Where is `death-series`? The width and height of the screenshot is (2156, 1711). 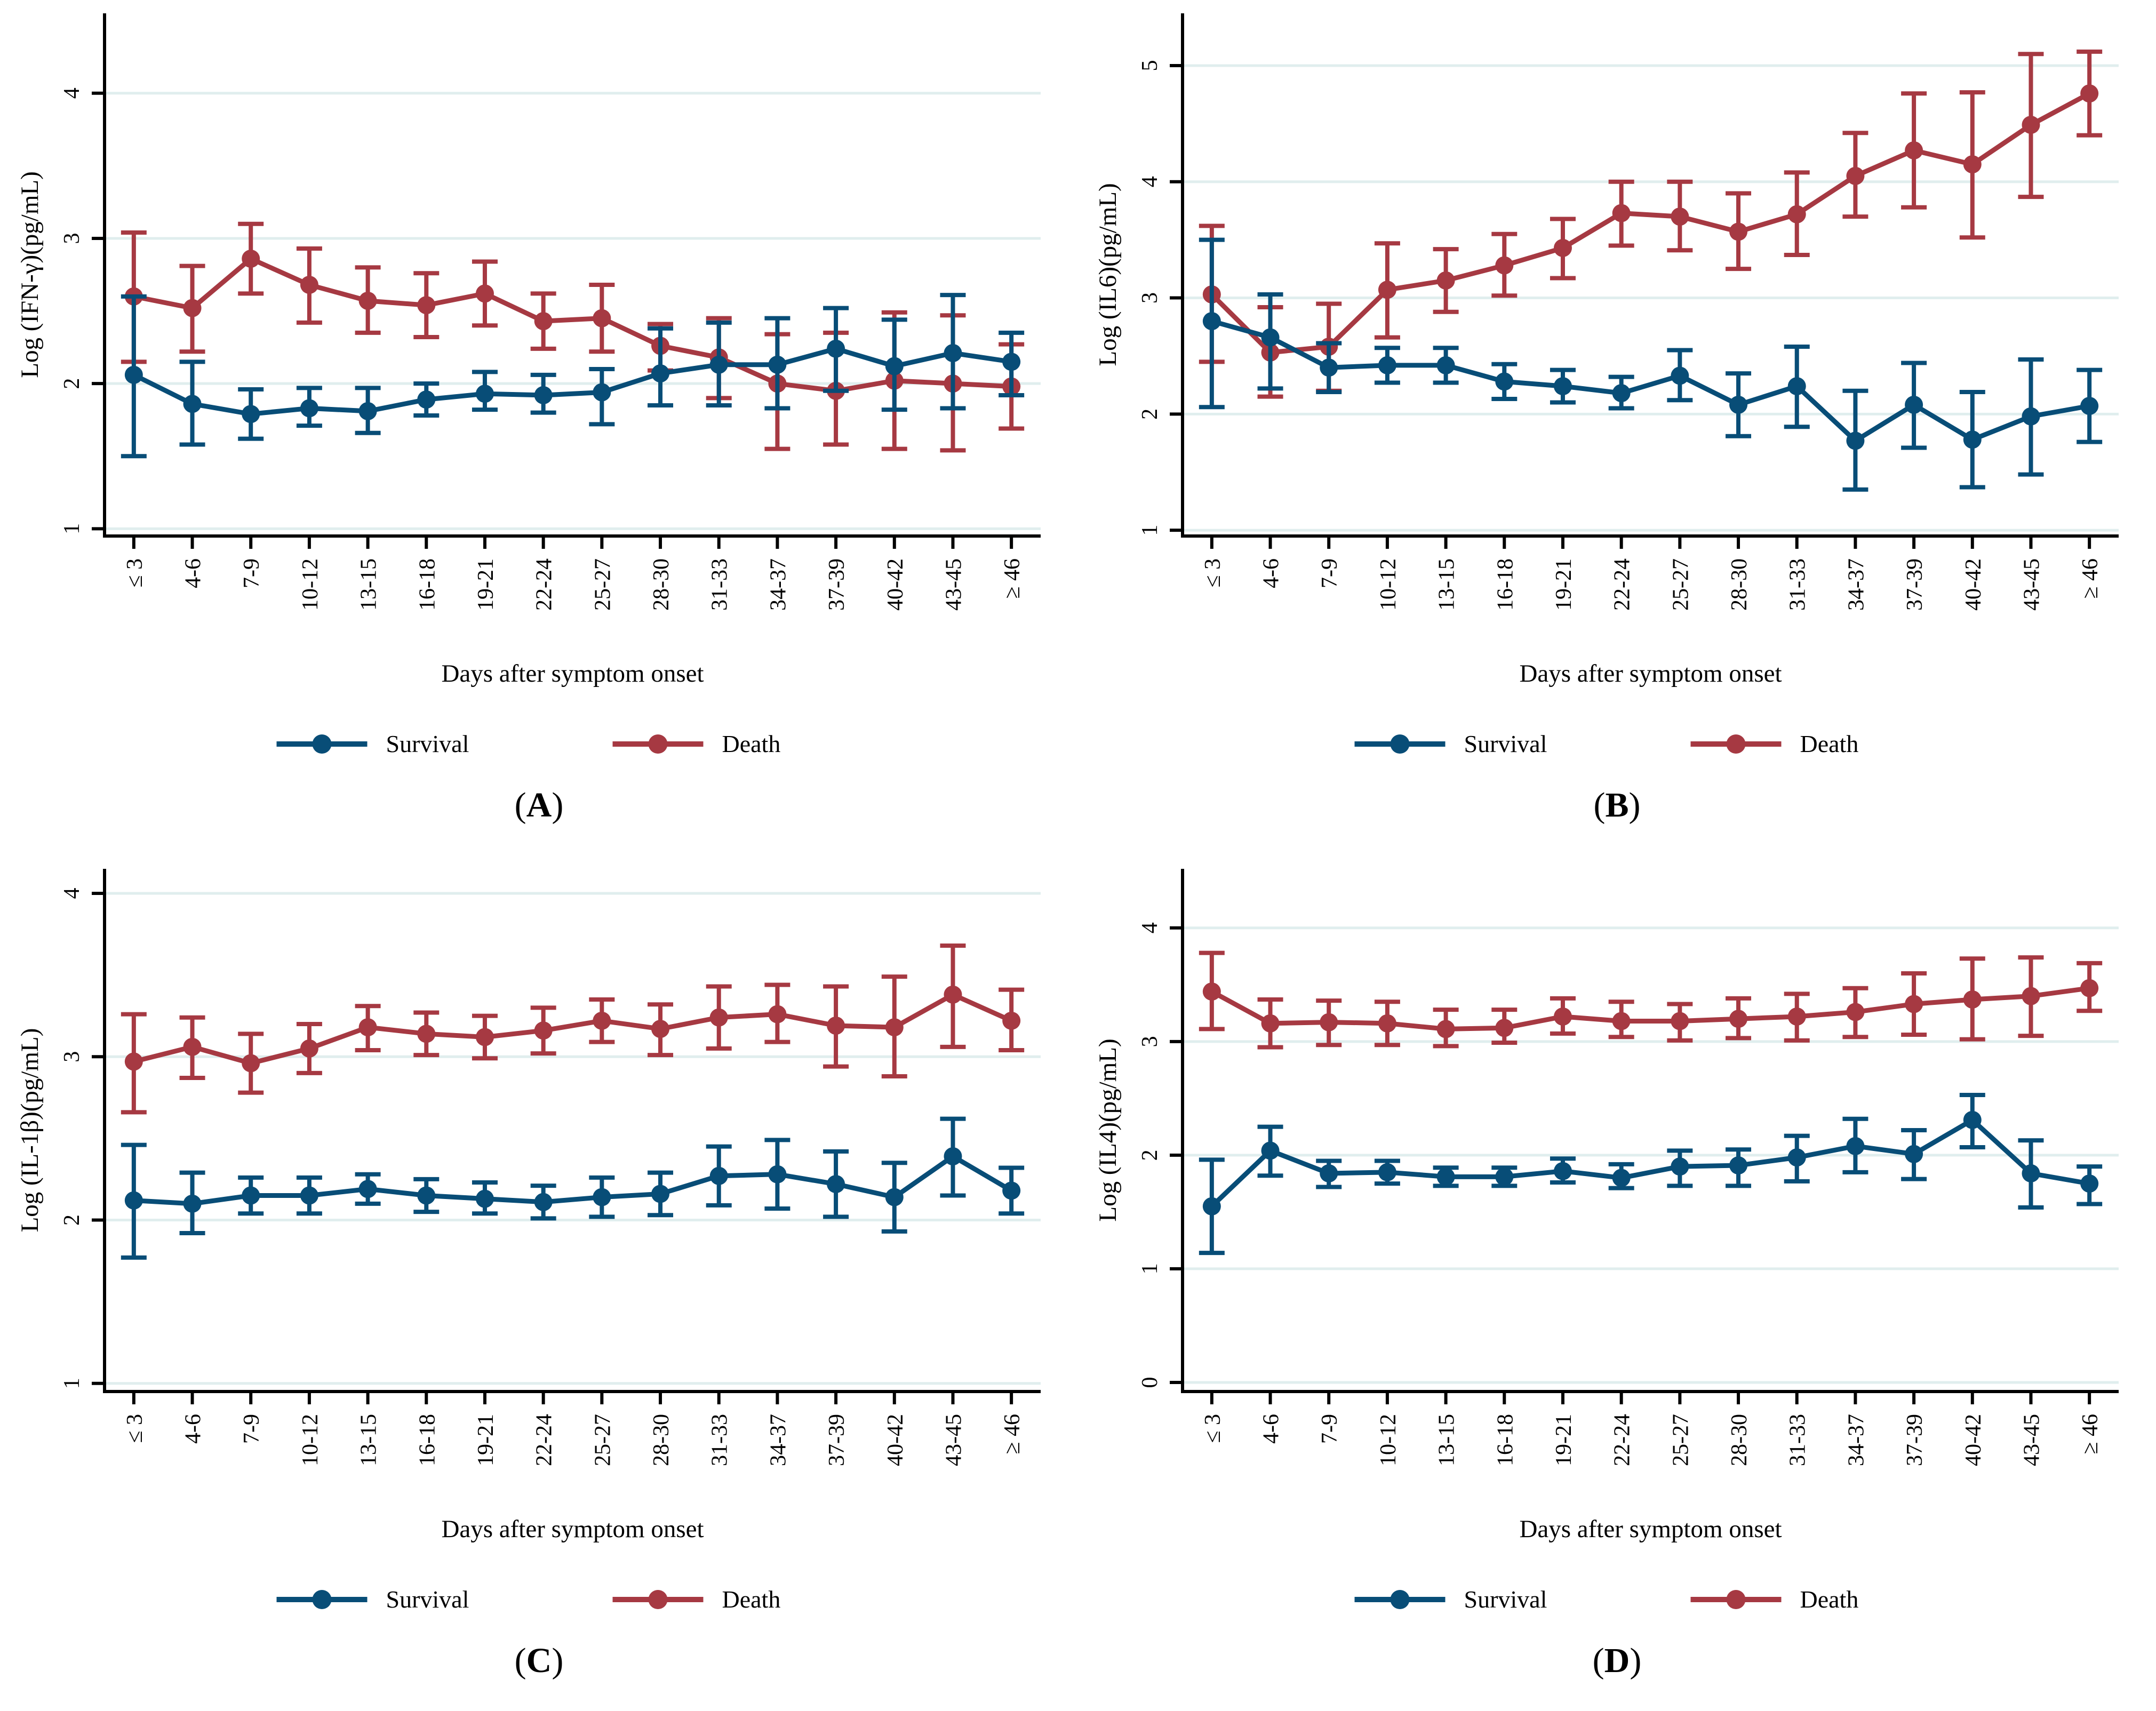 death-series is located at coordinates (1651, 1000).